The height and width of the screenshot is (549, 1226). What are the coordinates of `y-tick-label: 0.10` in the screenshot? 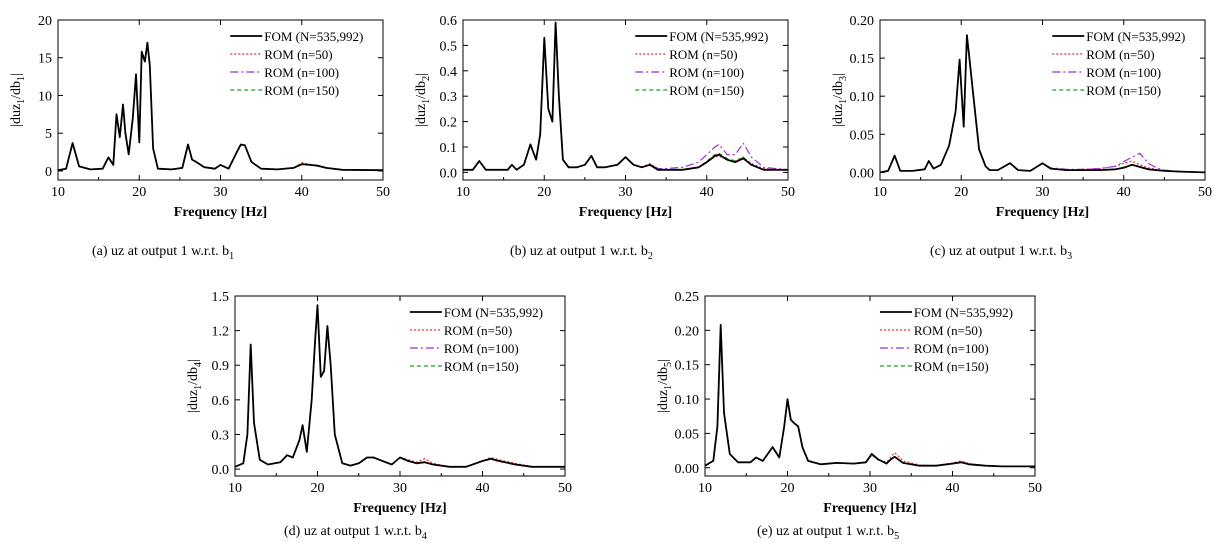 It's located at (687, 400).